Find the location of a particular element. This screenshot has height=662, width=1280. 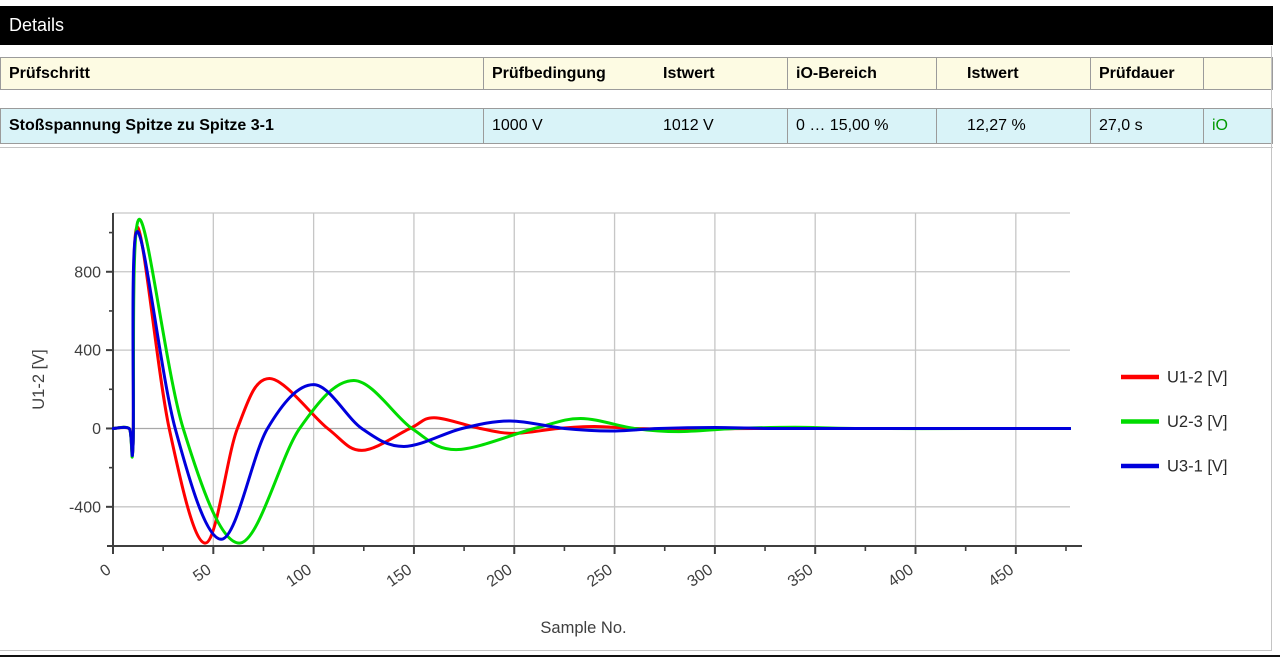

window-bottom-edge is located at coordinates (640, 656).